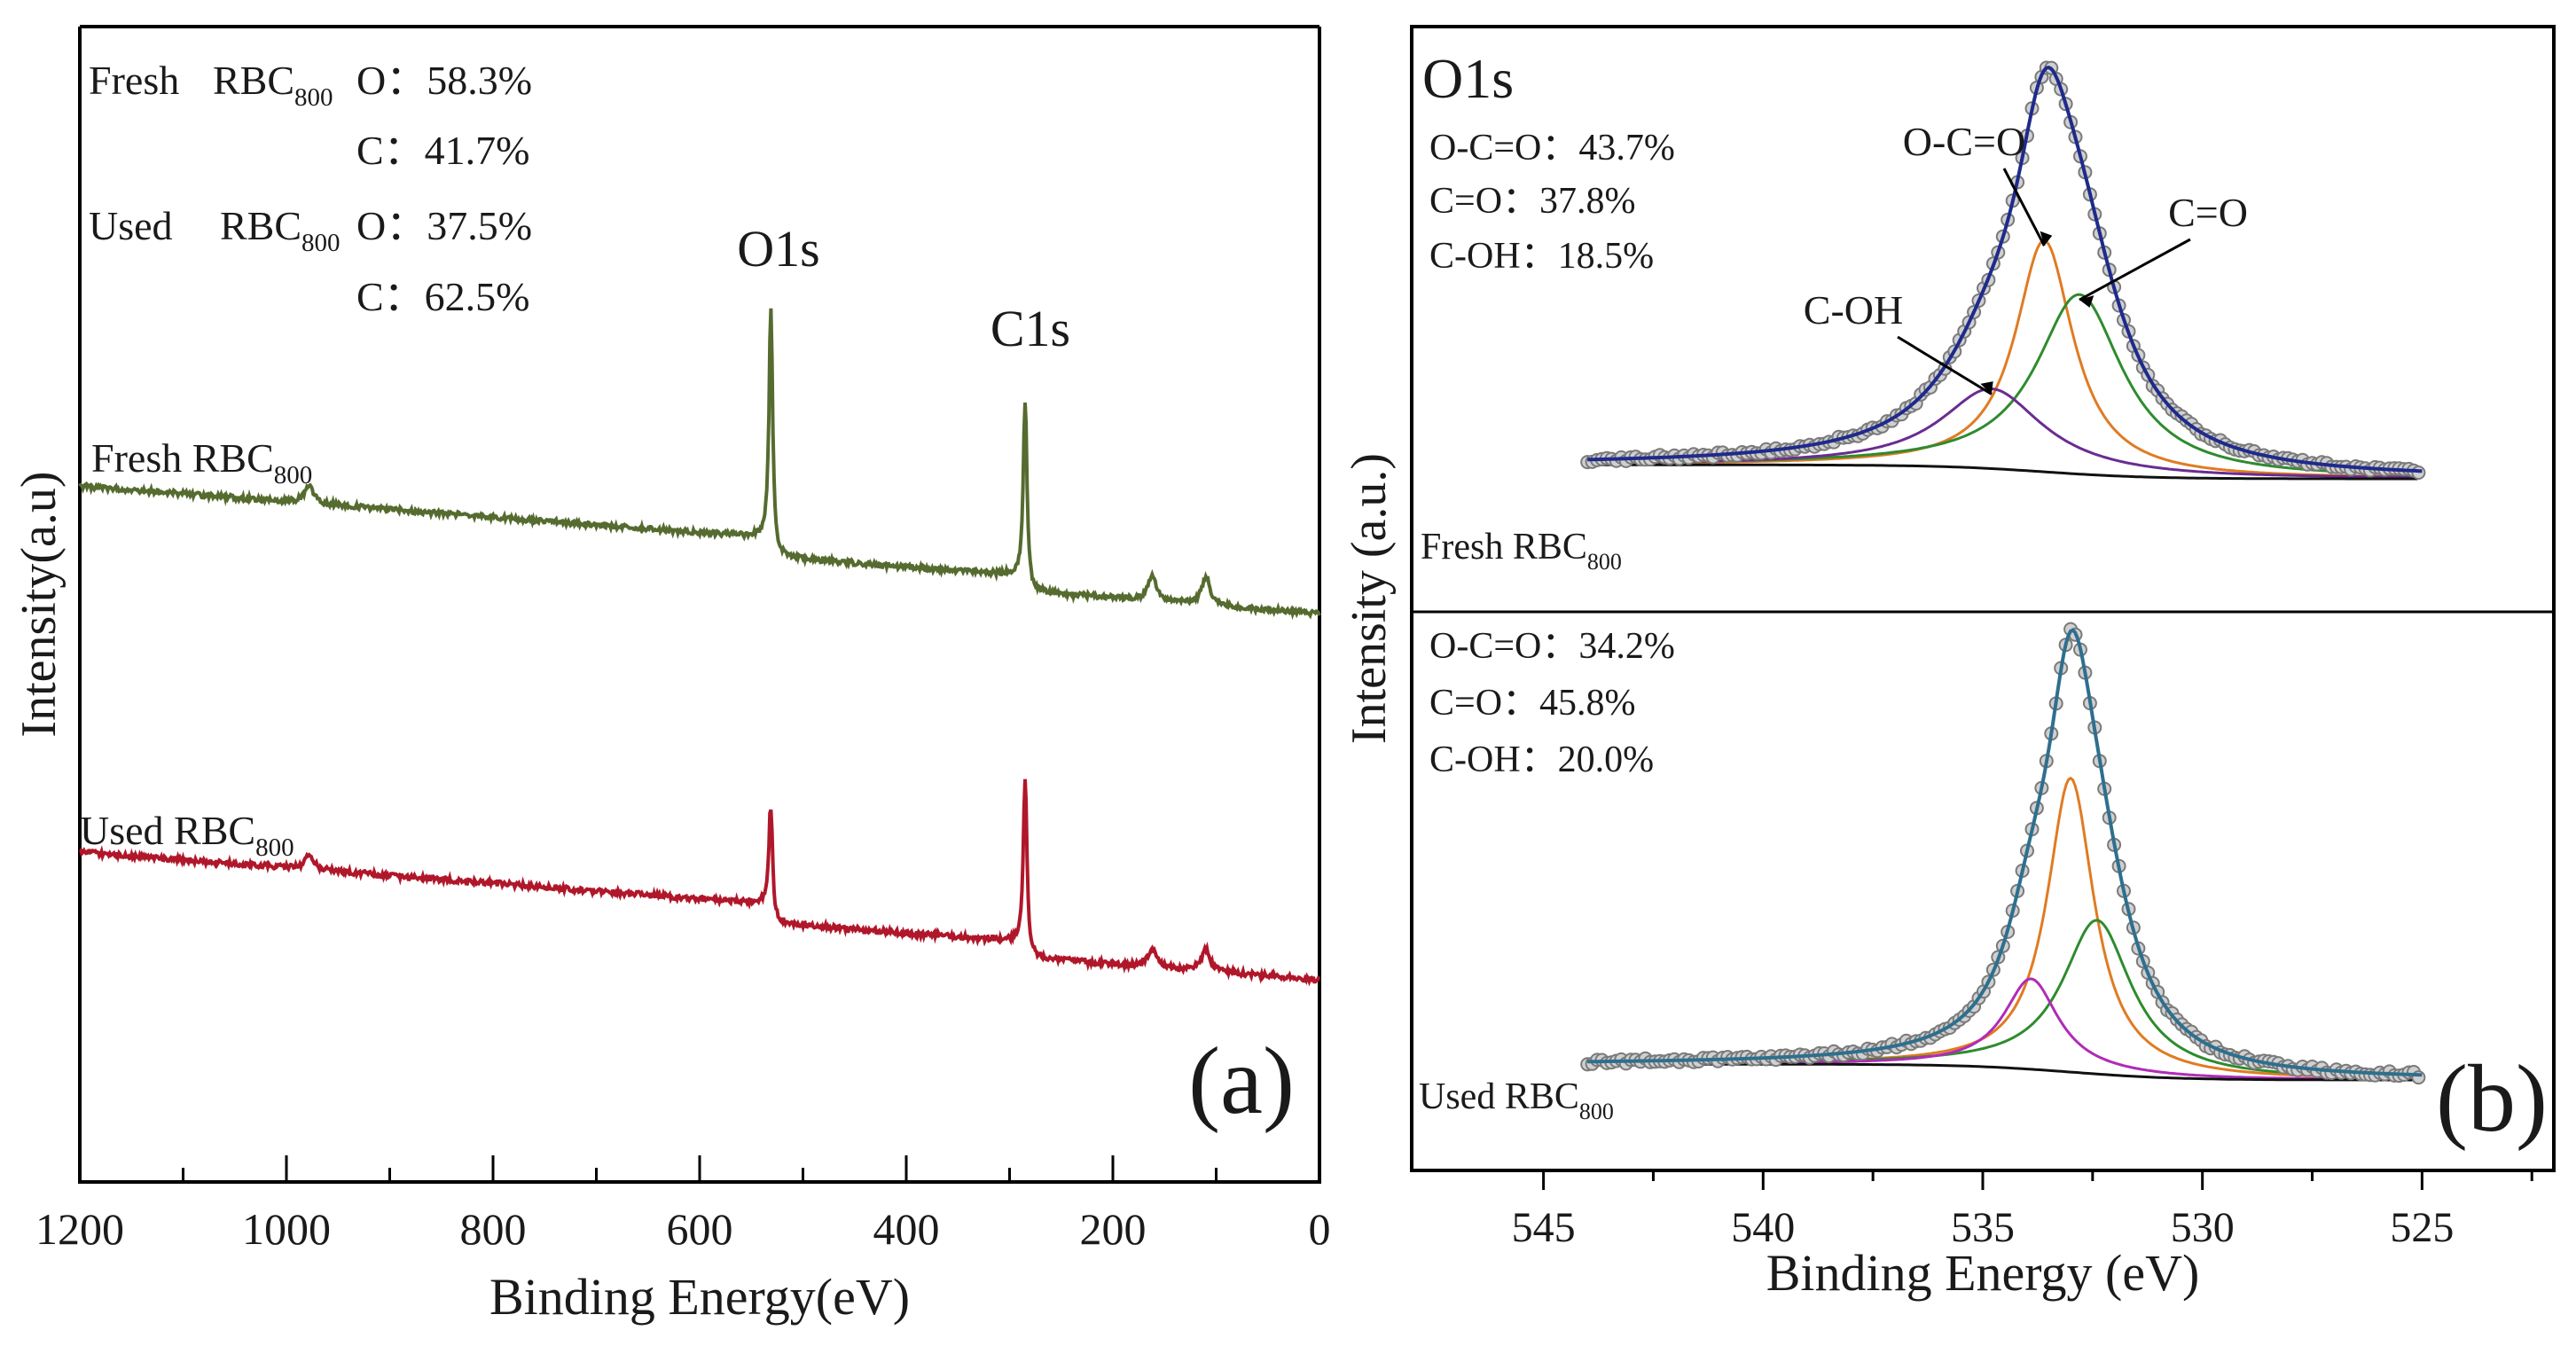 The width and height of the screenshot is (2576, 1346). I want to click on panel-a-c1s-annotation: C1s, so click(1030, 328).